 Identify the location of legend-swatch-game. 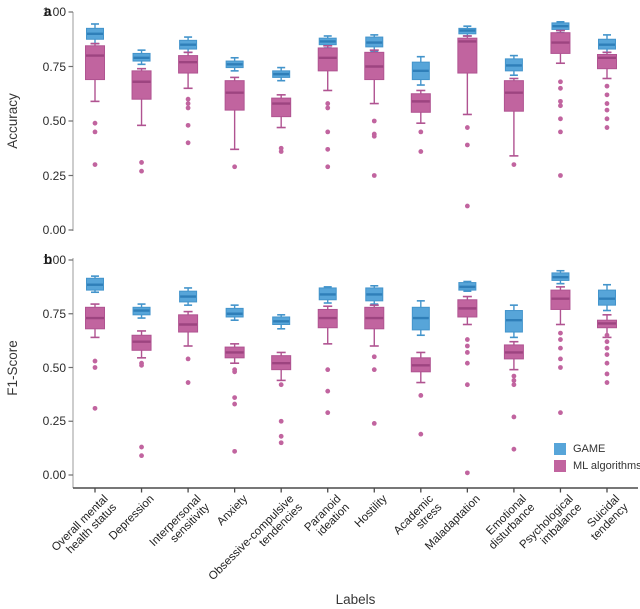
(560, 449).